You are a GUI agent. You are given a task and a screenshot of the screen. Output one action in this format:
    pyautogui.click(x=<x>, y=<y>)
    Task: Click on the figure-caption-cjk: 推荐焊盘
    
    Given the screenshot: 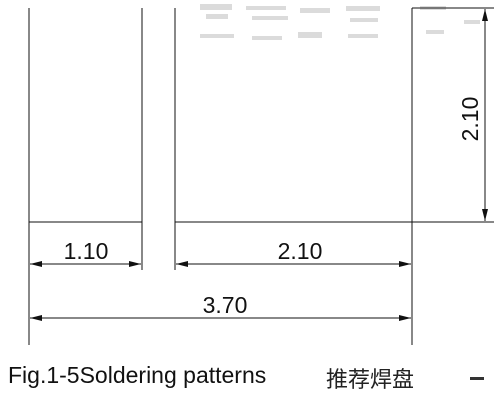 What is the action you would take?
    pyautogui.click(x=370, y=380)
    